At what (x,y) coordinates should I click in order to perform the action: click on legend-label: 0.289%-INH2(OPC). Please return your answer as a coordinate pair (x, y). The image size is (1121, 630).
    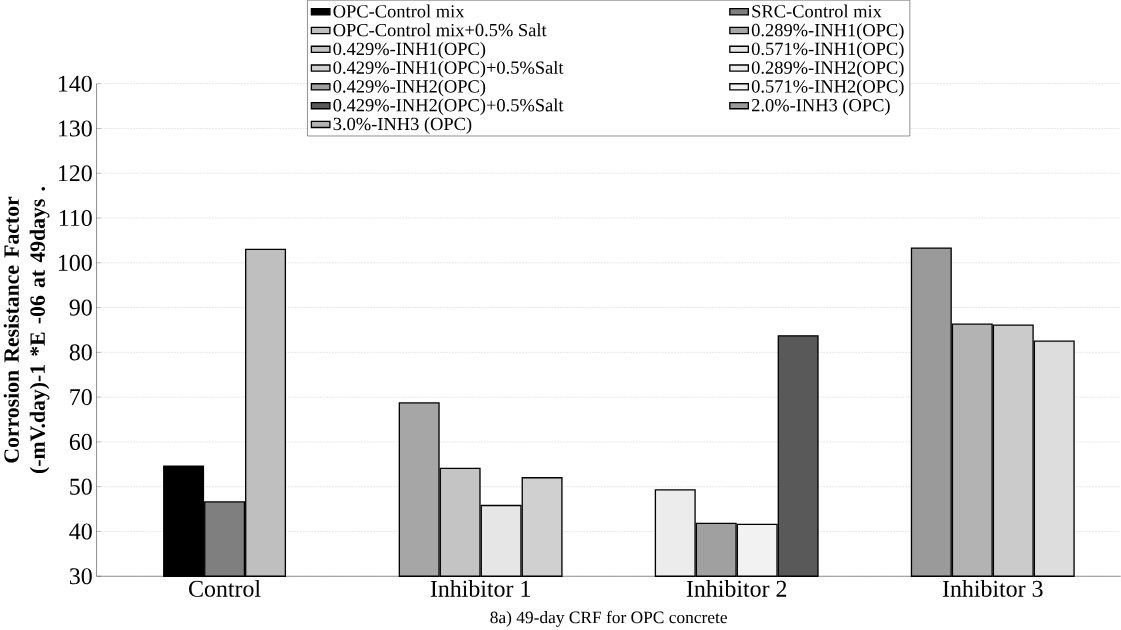
    Looking at the image, I should click on (827, 69).